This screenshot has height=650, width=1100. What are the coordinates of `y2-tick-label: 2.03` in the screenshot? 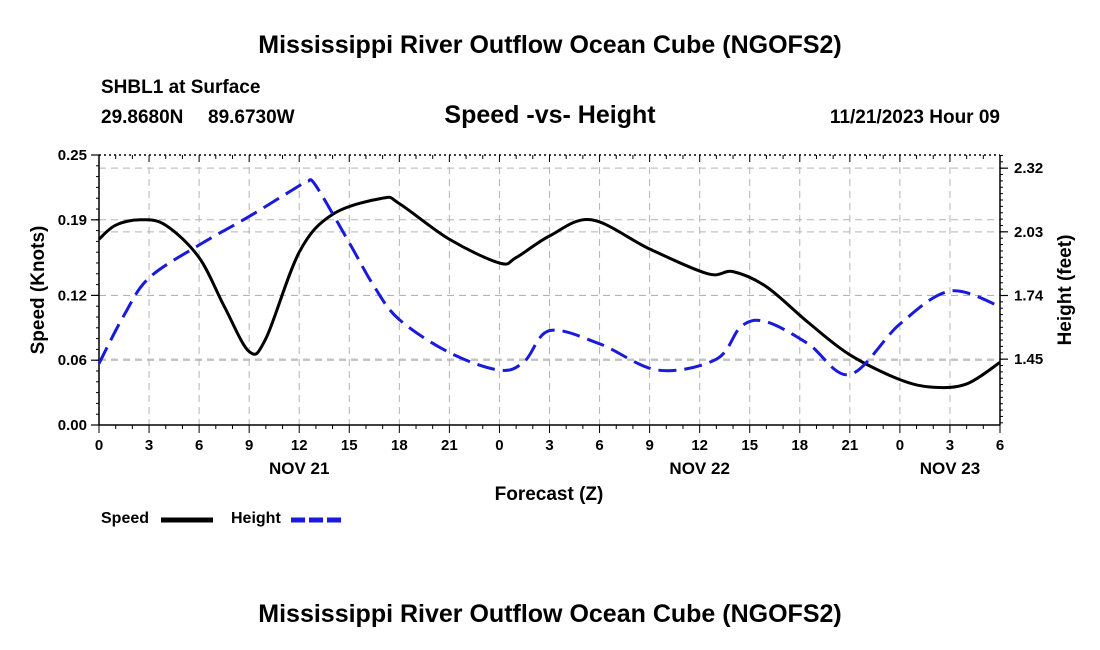 It's located at (1028, 232).